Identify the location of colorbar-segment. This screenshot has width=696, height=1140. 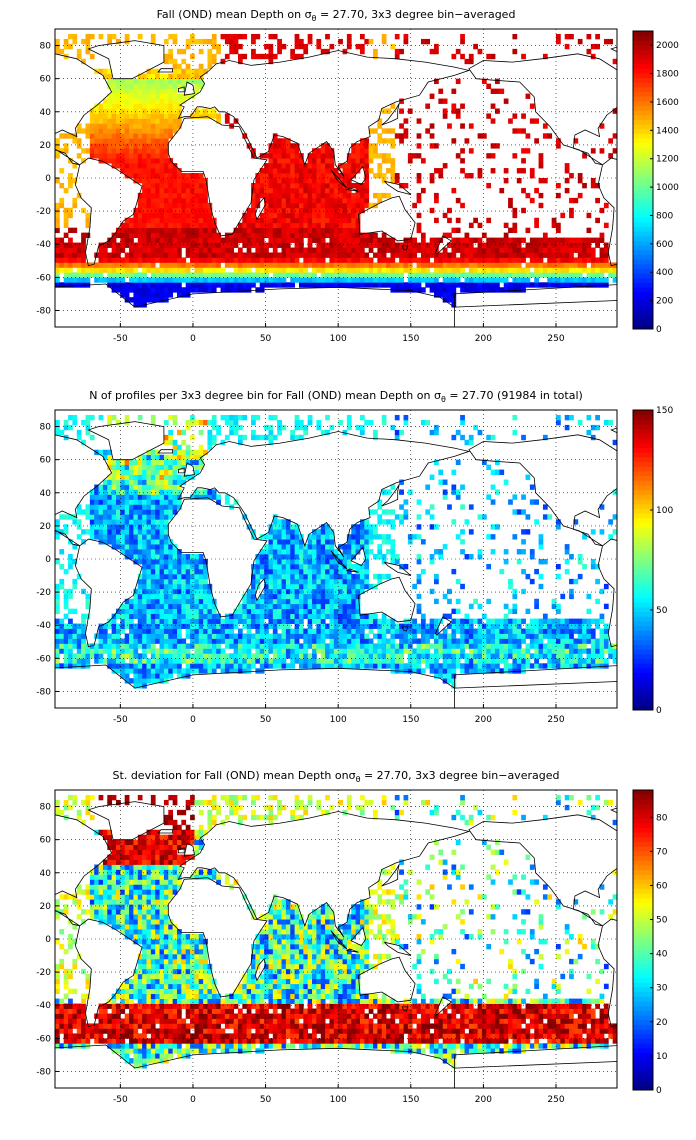
(643, 85).